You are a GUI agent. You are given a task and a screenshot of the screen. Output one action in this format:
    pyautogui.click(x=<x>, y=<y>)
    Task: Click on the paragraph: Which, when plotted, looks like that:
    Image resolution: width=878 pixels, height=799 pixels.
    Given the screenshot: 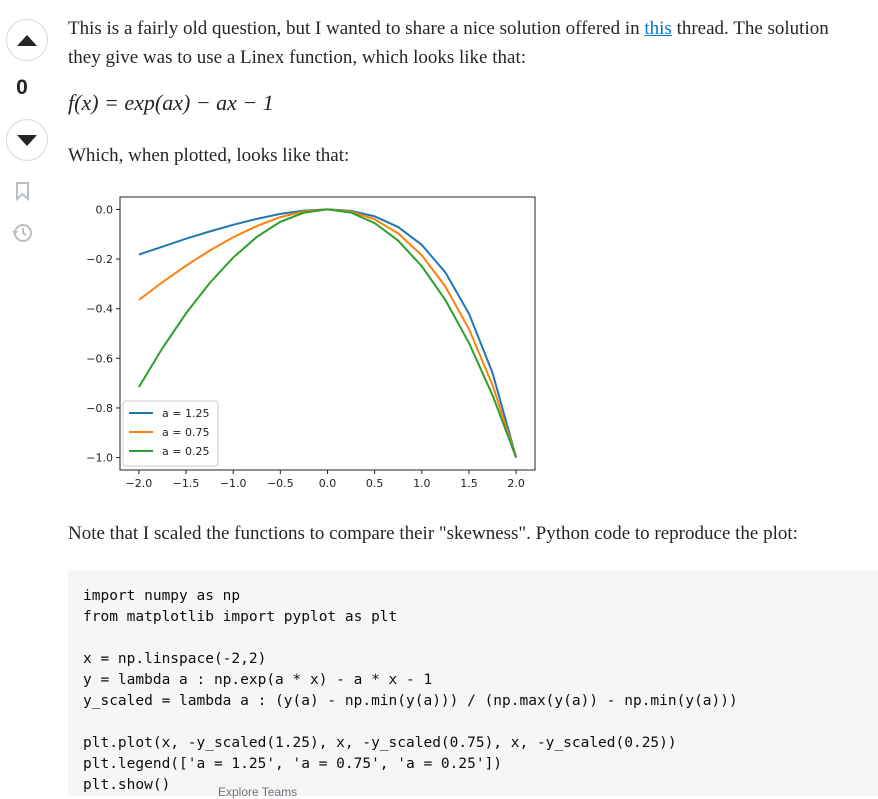 What is the action you would take?
    pyautogui.click(x=209, y=155)
    